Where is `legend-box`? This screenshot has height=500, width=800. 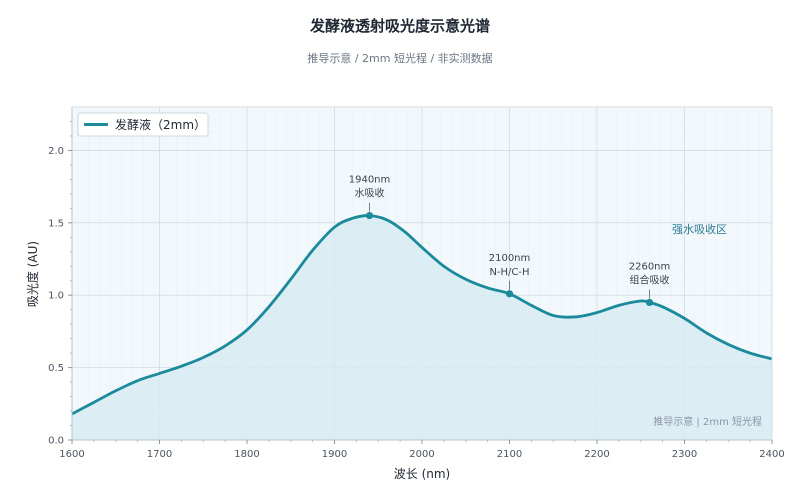
legend-box is located at coordinates (143, 124).